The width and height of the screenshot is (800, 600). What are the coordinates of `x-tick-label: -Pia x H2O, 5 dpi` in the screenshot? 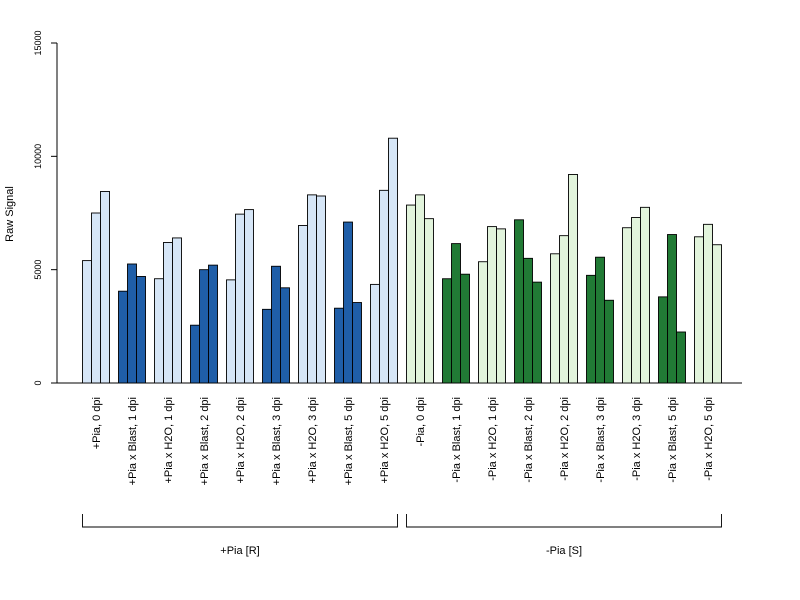 It's located at (709, 439).